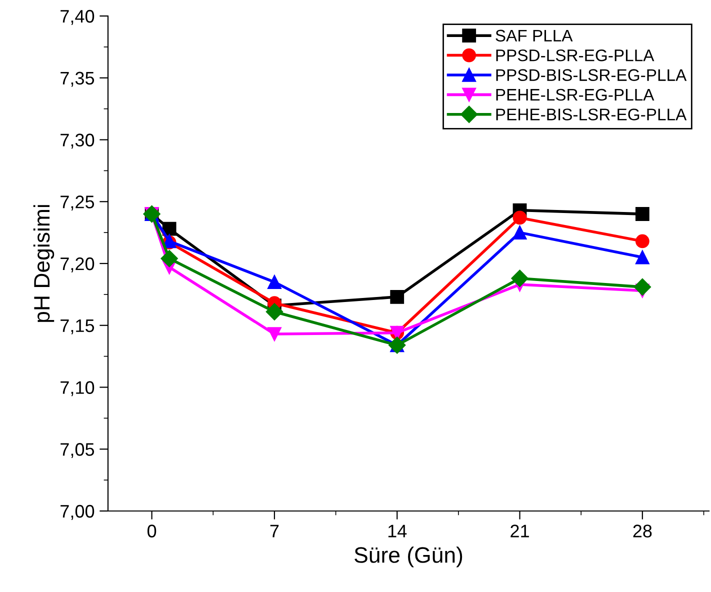 Image resolution: width=711 pixels, height=592 pixels. I want to click on legend-label: PPSD-BIS-LSR-EG-PLLA, so click(591, 75).